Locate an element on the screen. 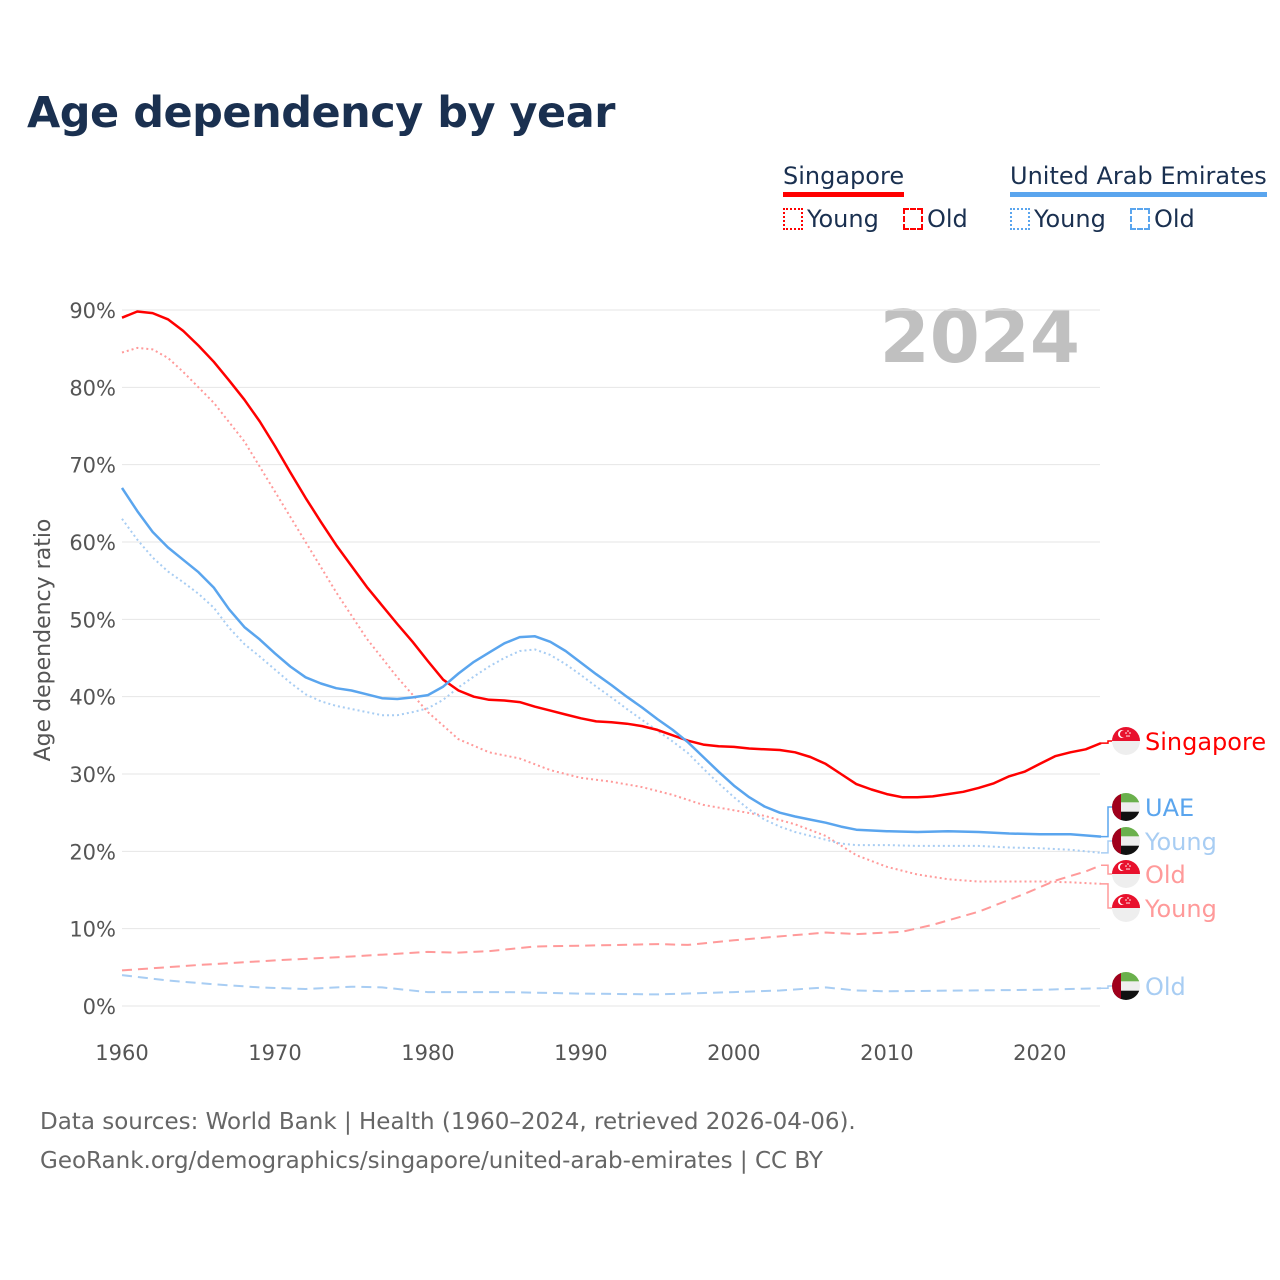  y-tick-label: 20% is located at coordinates (92, 852).